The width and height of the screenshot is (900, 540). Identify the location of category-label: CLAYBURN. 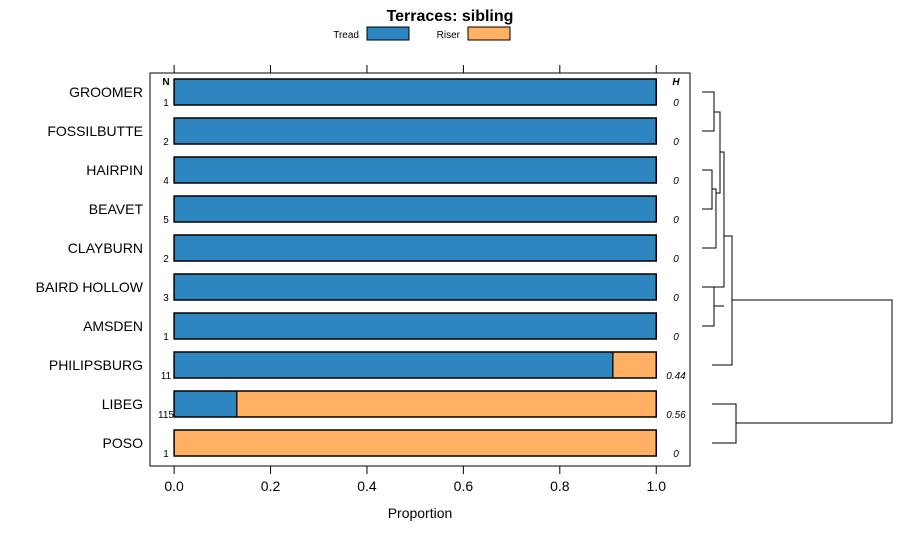
(105, 248).